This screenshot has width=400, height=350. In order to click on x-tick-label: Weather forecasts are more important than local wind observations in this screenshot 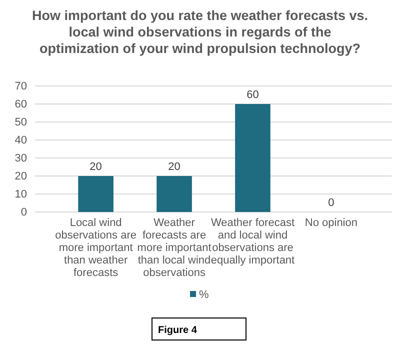, I will do `click(174, 248)`.